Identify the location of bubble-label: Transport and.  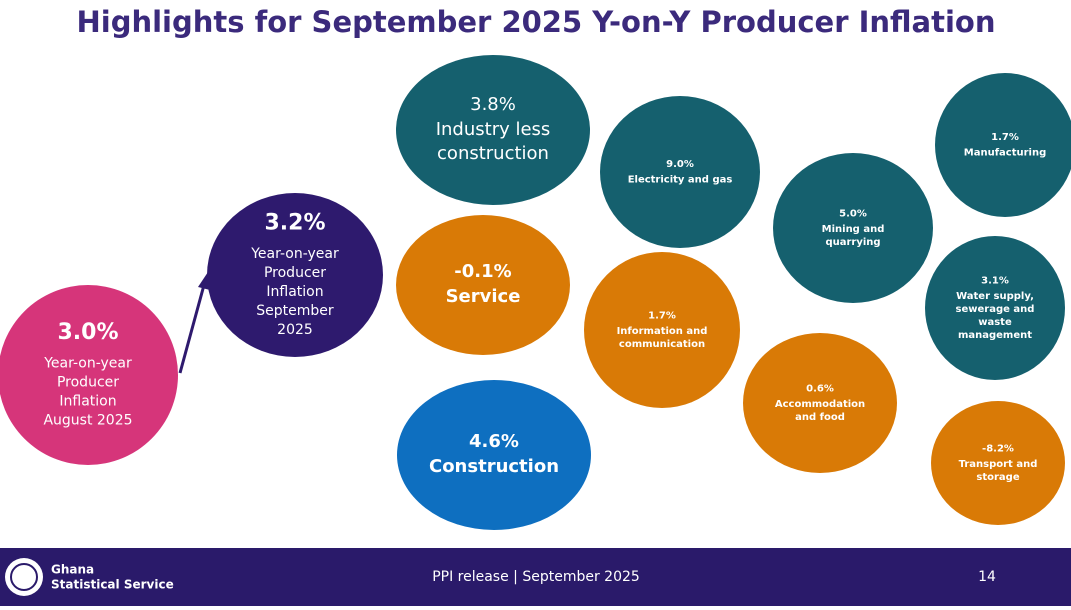
(998, 464).